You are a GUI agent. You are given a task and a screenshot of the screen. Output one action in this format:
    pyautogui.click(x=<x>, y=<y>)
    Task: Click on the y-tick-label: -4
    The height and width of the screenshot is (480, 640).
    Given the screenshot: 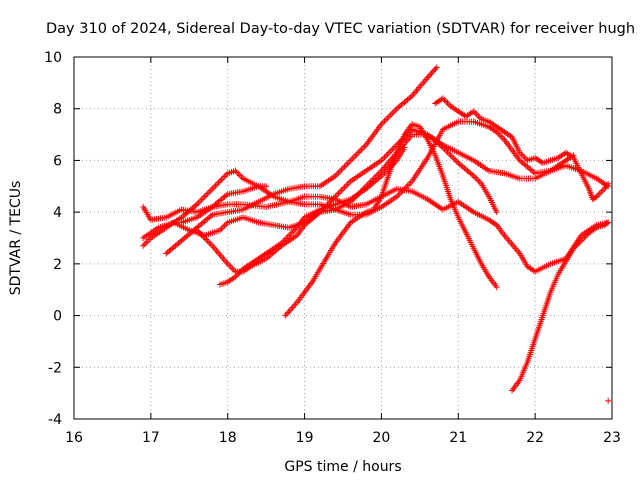 What is the action you would take?
    pyautogui.click(x=55, y=420)
    